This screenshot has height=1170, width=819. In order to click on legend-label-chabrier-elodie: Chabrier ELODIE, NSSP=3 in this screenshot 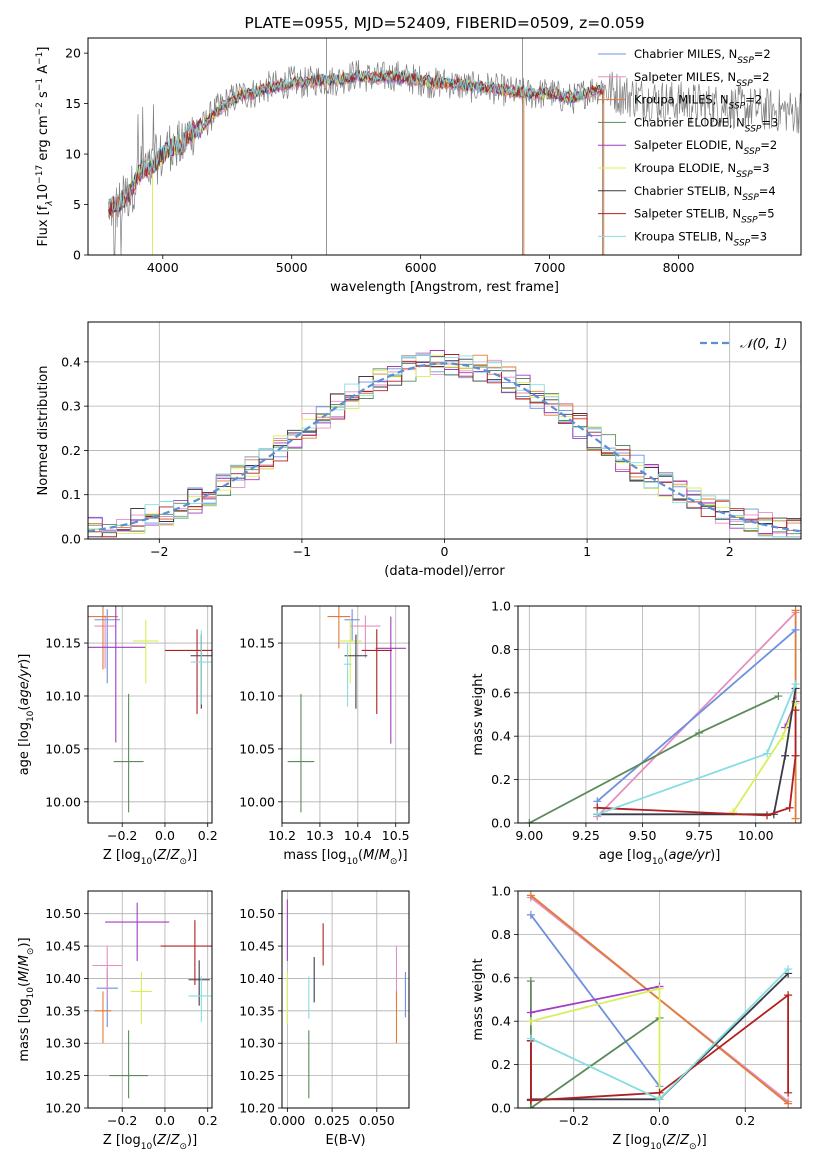, I will do `click(706, 124)`.